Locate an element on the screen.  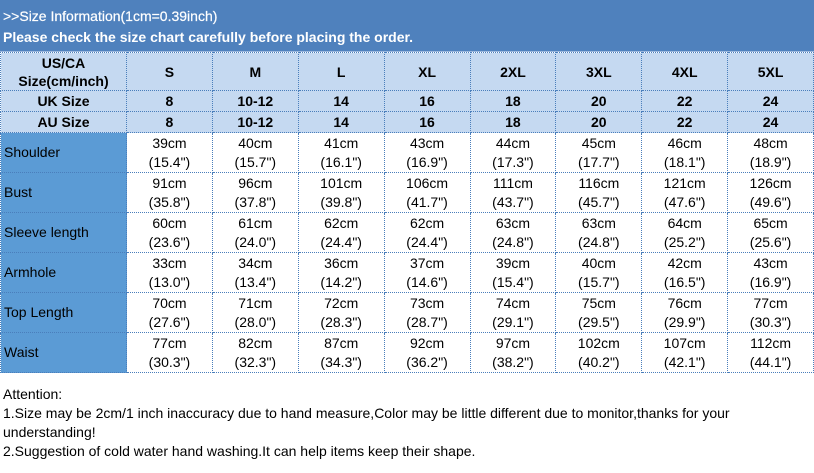
inch-value: (25.6") is located at coordinates (770, 241).